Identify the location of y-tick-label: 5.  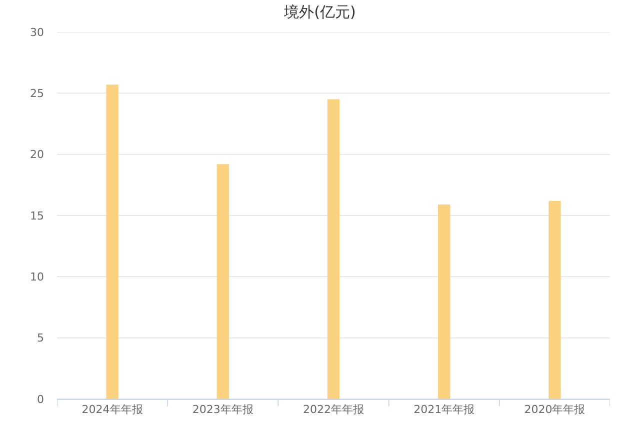
(40, 338).